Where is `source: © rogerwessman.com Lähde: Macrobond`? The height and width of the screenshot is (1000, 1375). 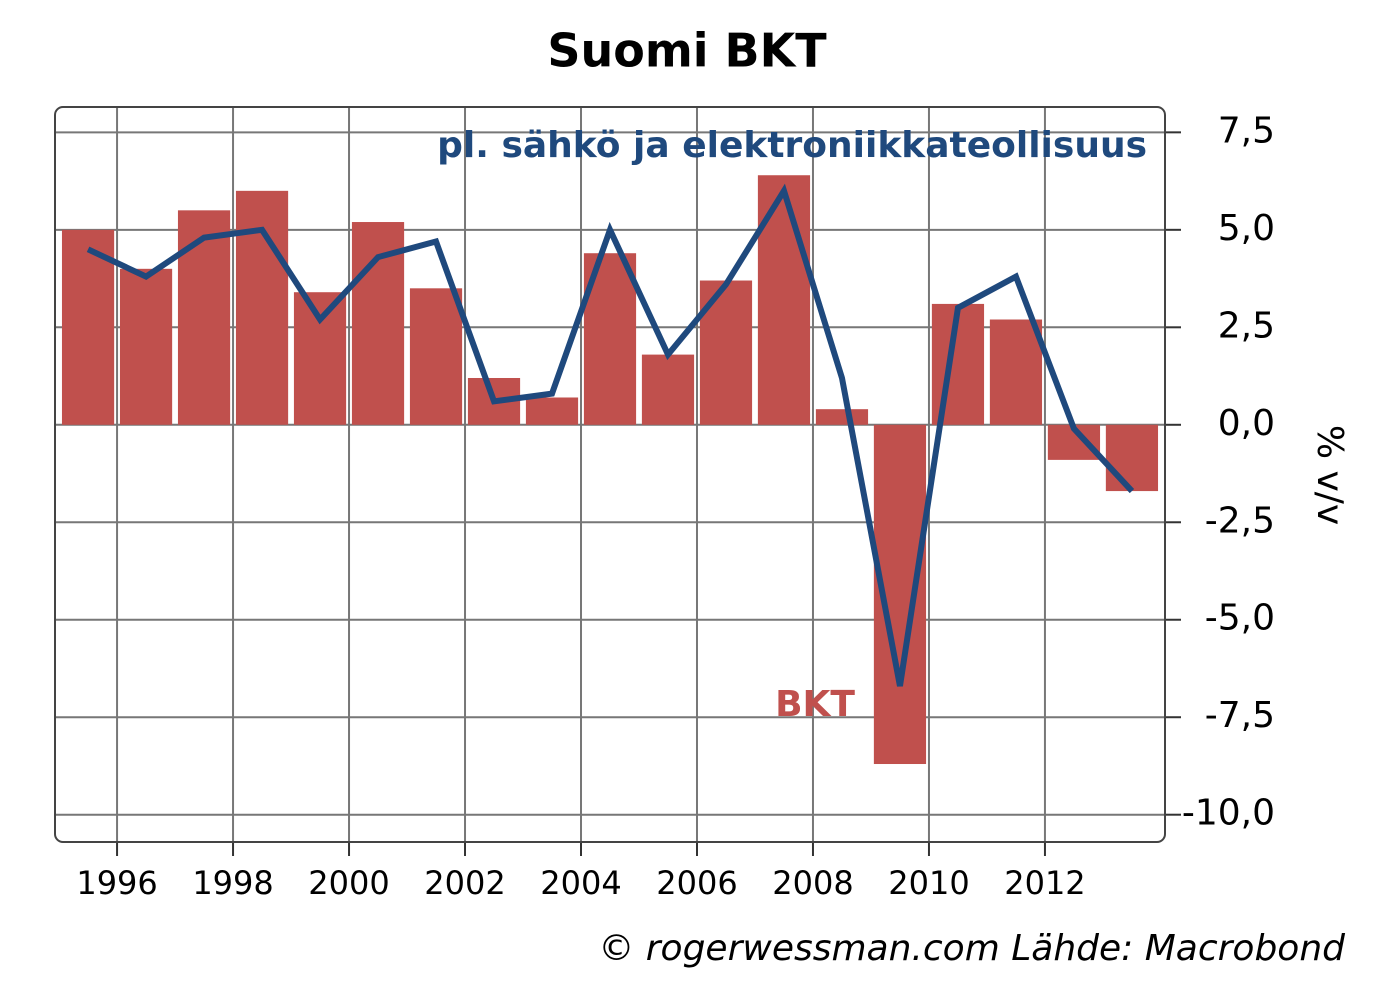 source: © rogerwessman.com Lähde: Macrobond is located at coordinates (972, 948).